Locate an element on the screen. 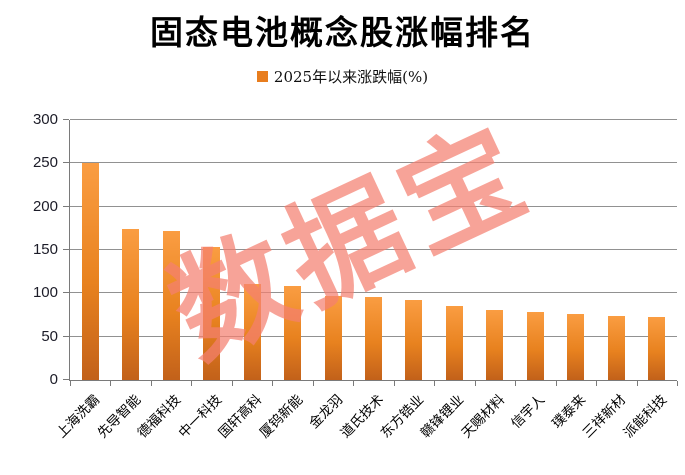 Image resolution: width=685 pixels, height=475 pixels. bar-厦钨新能 is located at coordinates (293, 333).